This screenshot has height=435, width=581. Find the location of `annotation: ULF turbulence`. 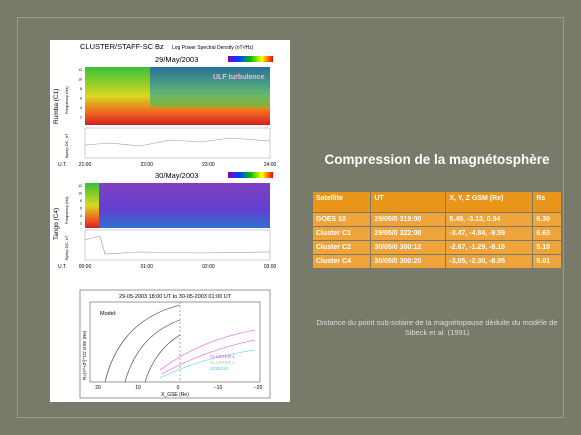

annotation: ULF turbulence is located at coordinates (238, 77).